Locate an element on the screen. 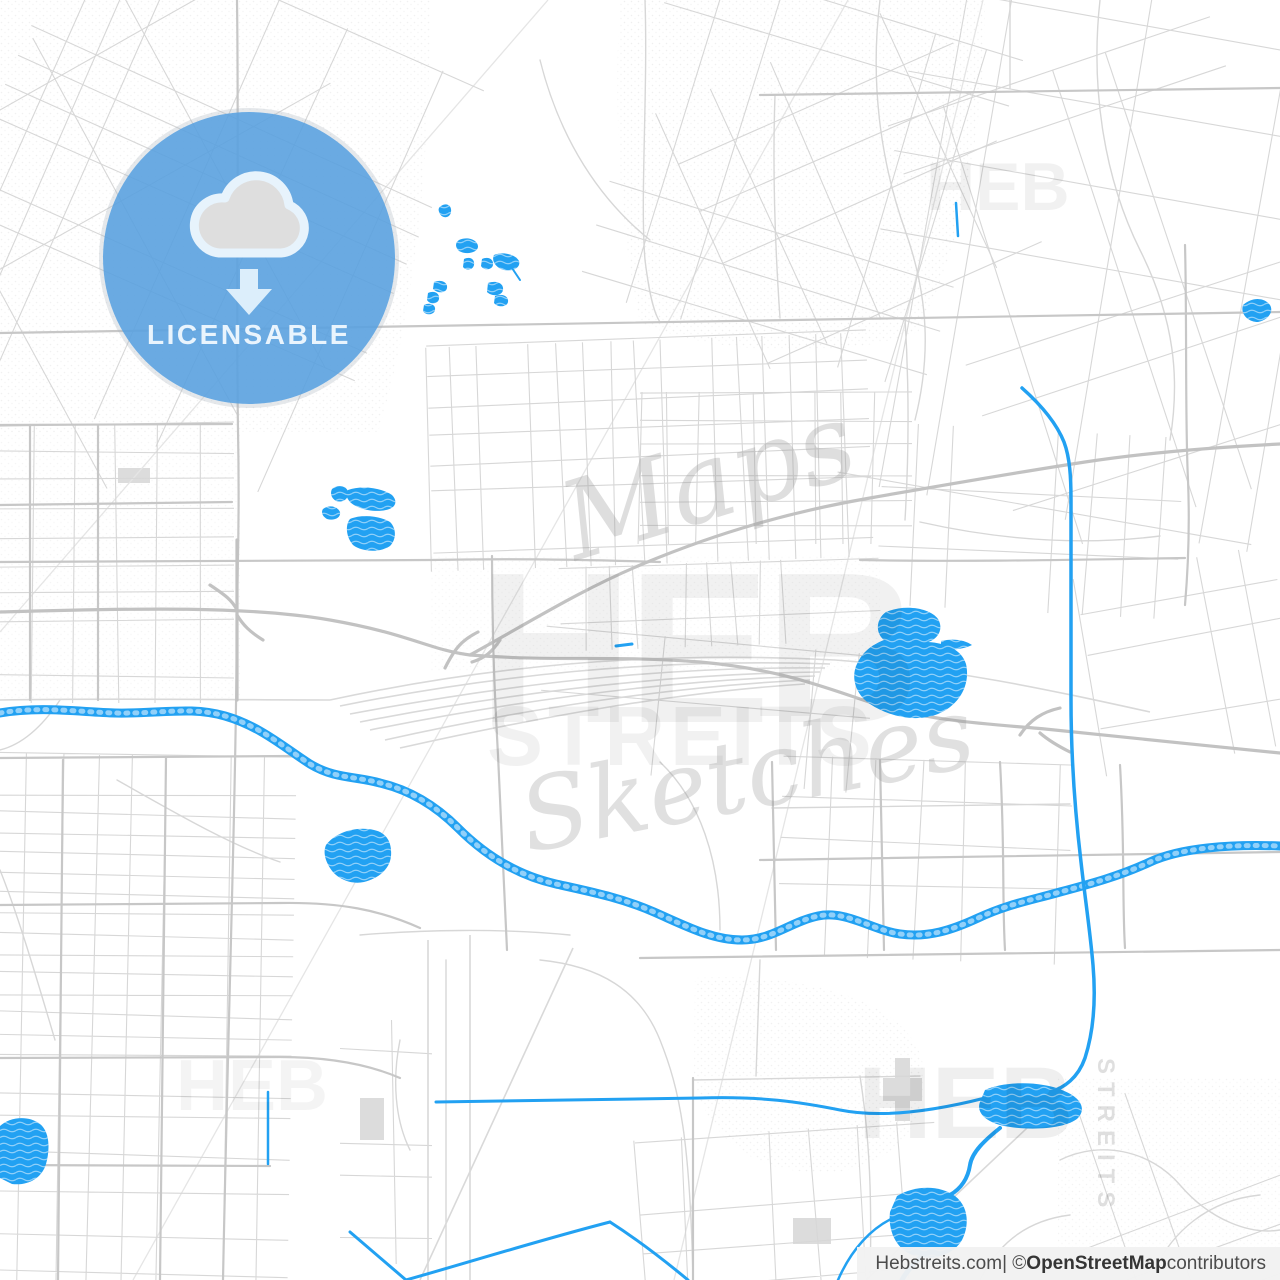 This screenshot has width=1280, height=1280. badge-label: LICENSABLE is located at coordinates (249, 334).